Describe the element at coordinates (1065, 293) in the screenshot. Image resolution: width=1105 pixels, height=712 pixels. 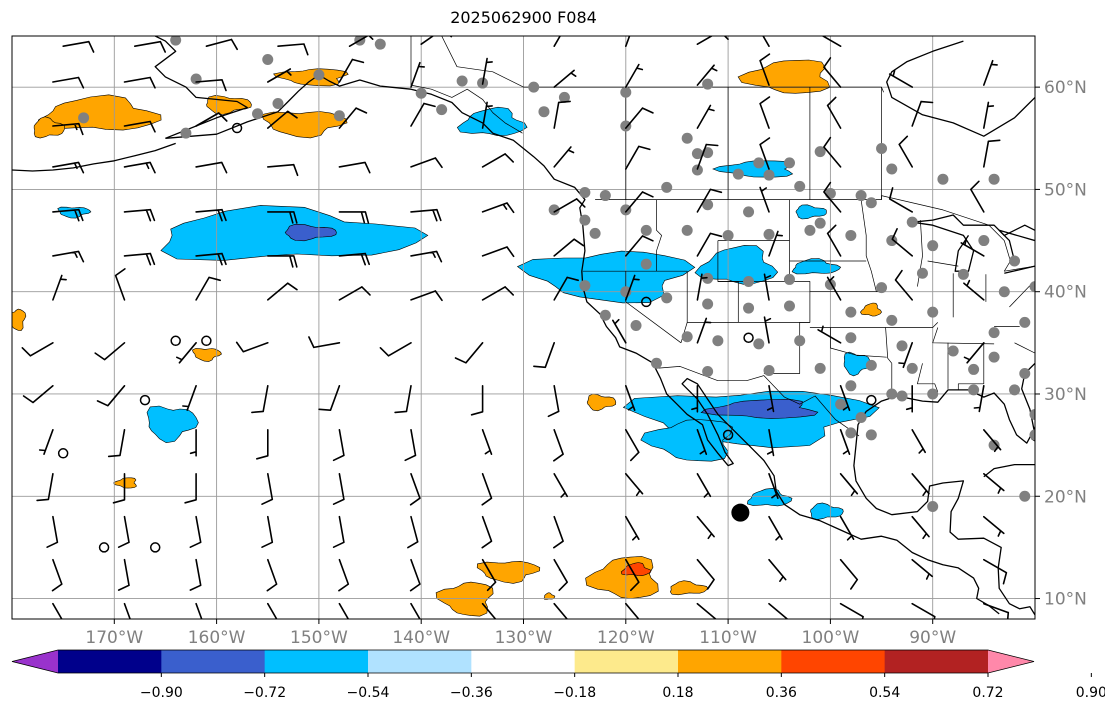
I see `lat-tick-label: 40°N` at that location.